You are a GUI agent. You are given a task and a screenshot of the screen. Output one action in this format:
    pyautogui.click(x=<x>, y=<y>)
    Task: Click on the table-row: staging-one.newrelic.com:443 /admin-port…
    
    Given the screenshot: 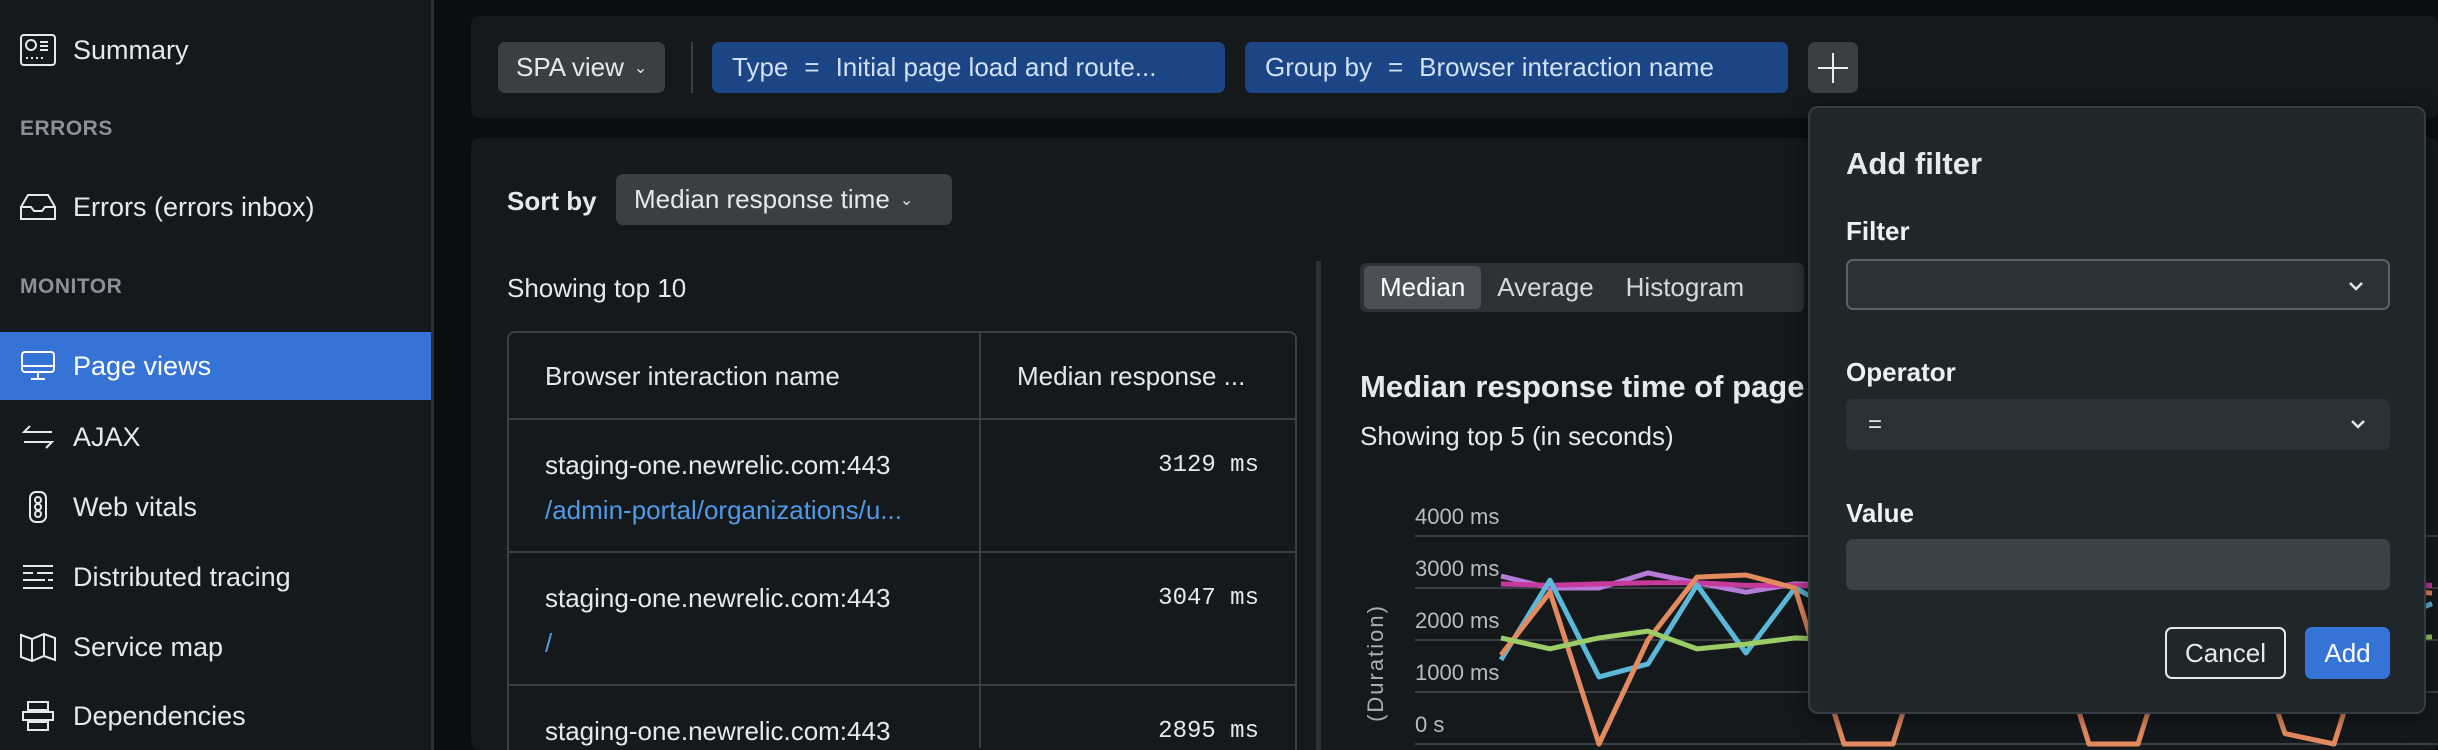 What is the action you would take?
    pyautogui.click(x=902, y=486)
    